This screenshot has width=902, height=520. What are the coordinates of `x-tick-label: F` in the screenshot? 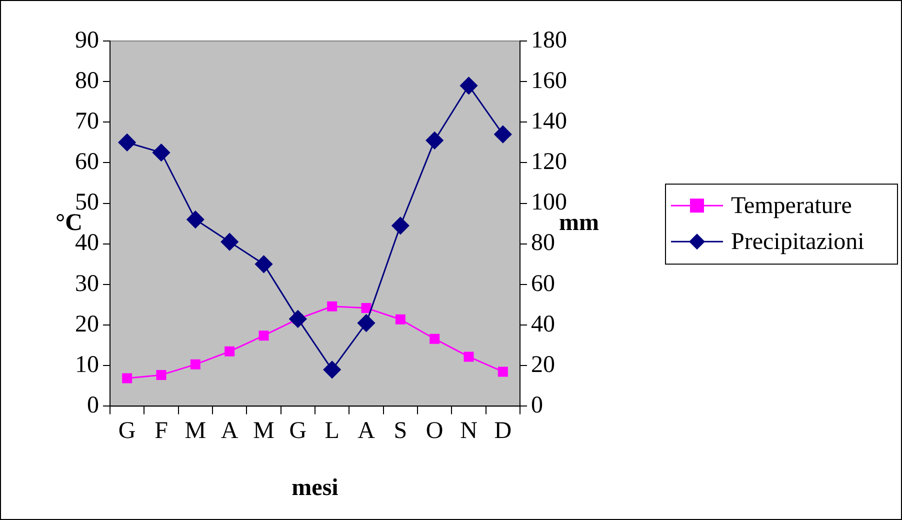 It's located at (161, 431).